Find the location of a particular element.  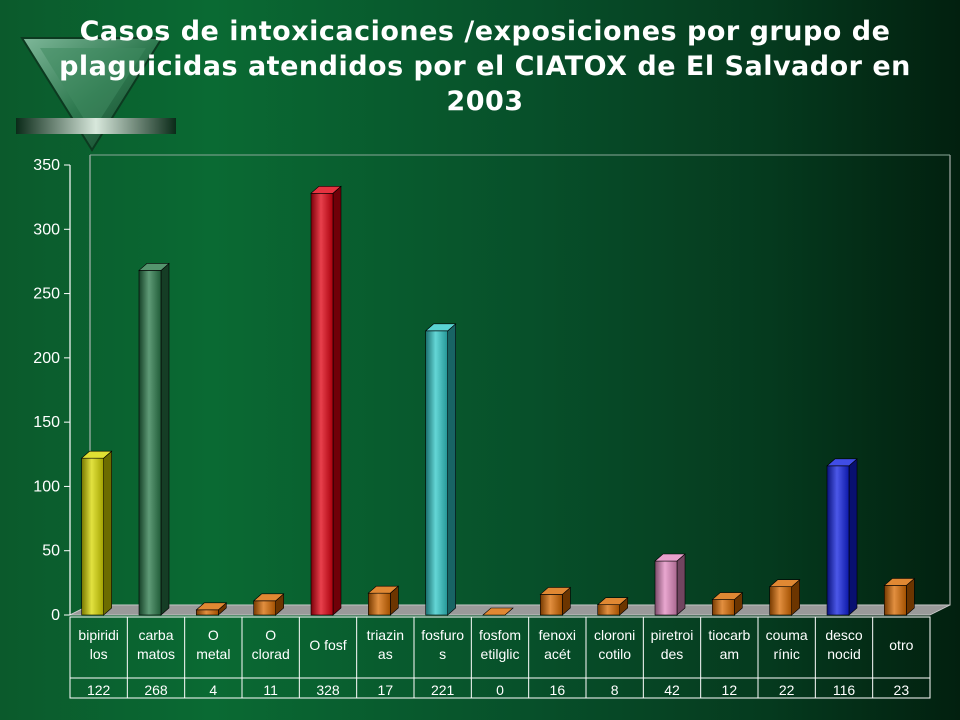

y-tick-label: 100 is located at coordinates (46, 486).